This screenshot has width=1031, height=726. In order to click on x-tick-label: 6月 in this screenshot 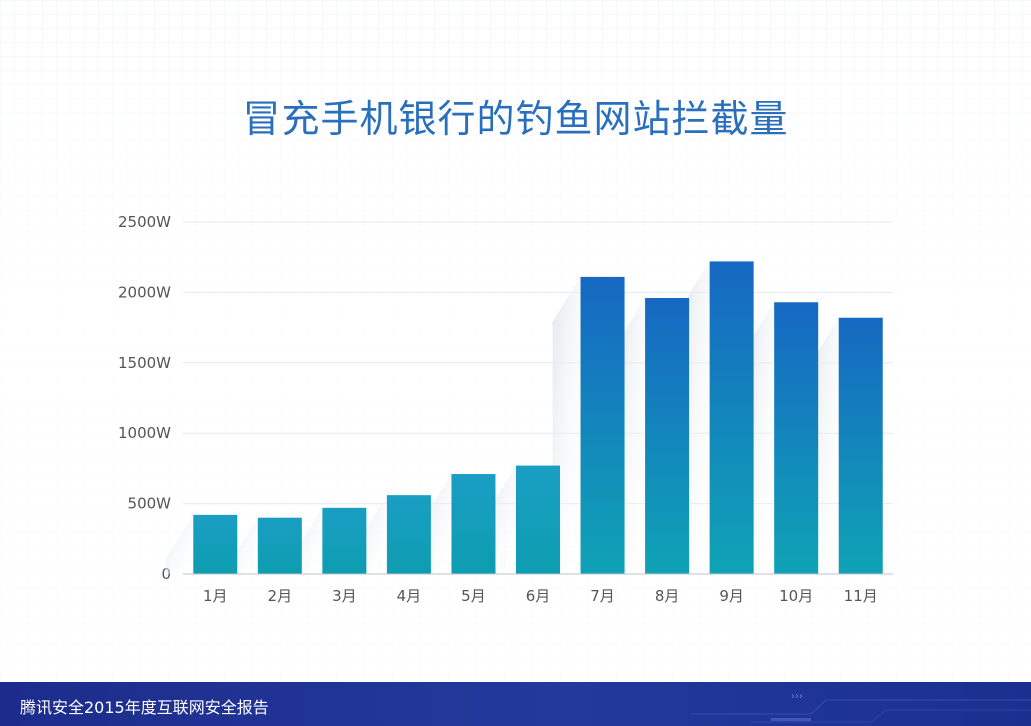, I will do `click(538, 596)`.